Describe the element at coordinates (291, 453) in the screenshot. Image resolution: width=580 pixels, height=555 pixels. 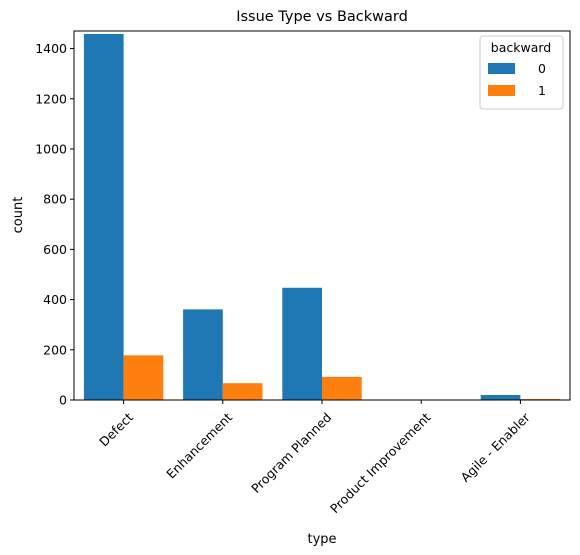
I see `x-tick-label: Program Planned` at that location.